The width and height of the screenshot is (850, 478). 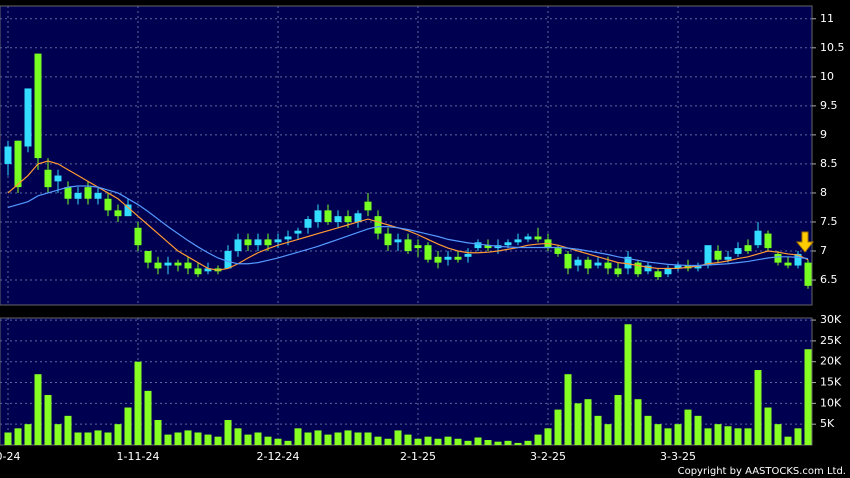 I want to click on x-tick-label: 3-2-25, so click(x=548, y=456).